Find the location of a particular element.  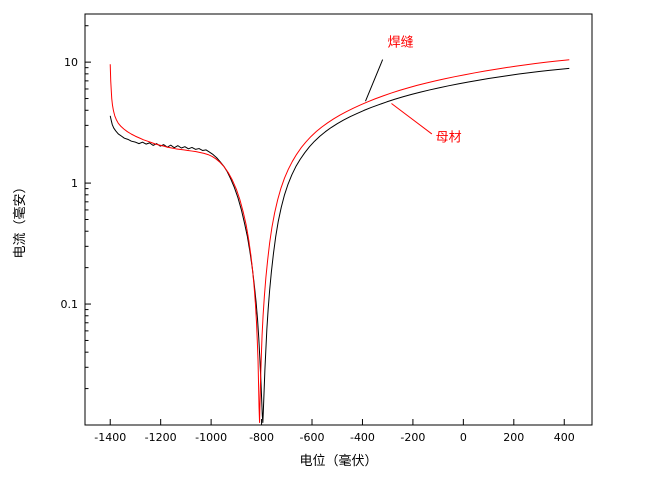

x-axis-tick-label: -400 is located at coordinates (362, 437).